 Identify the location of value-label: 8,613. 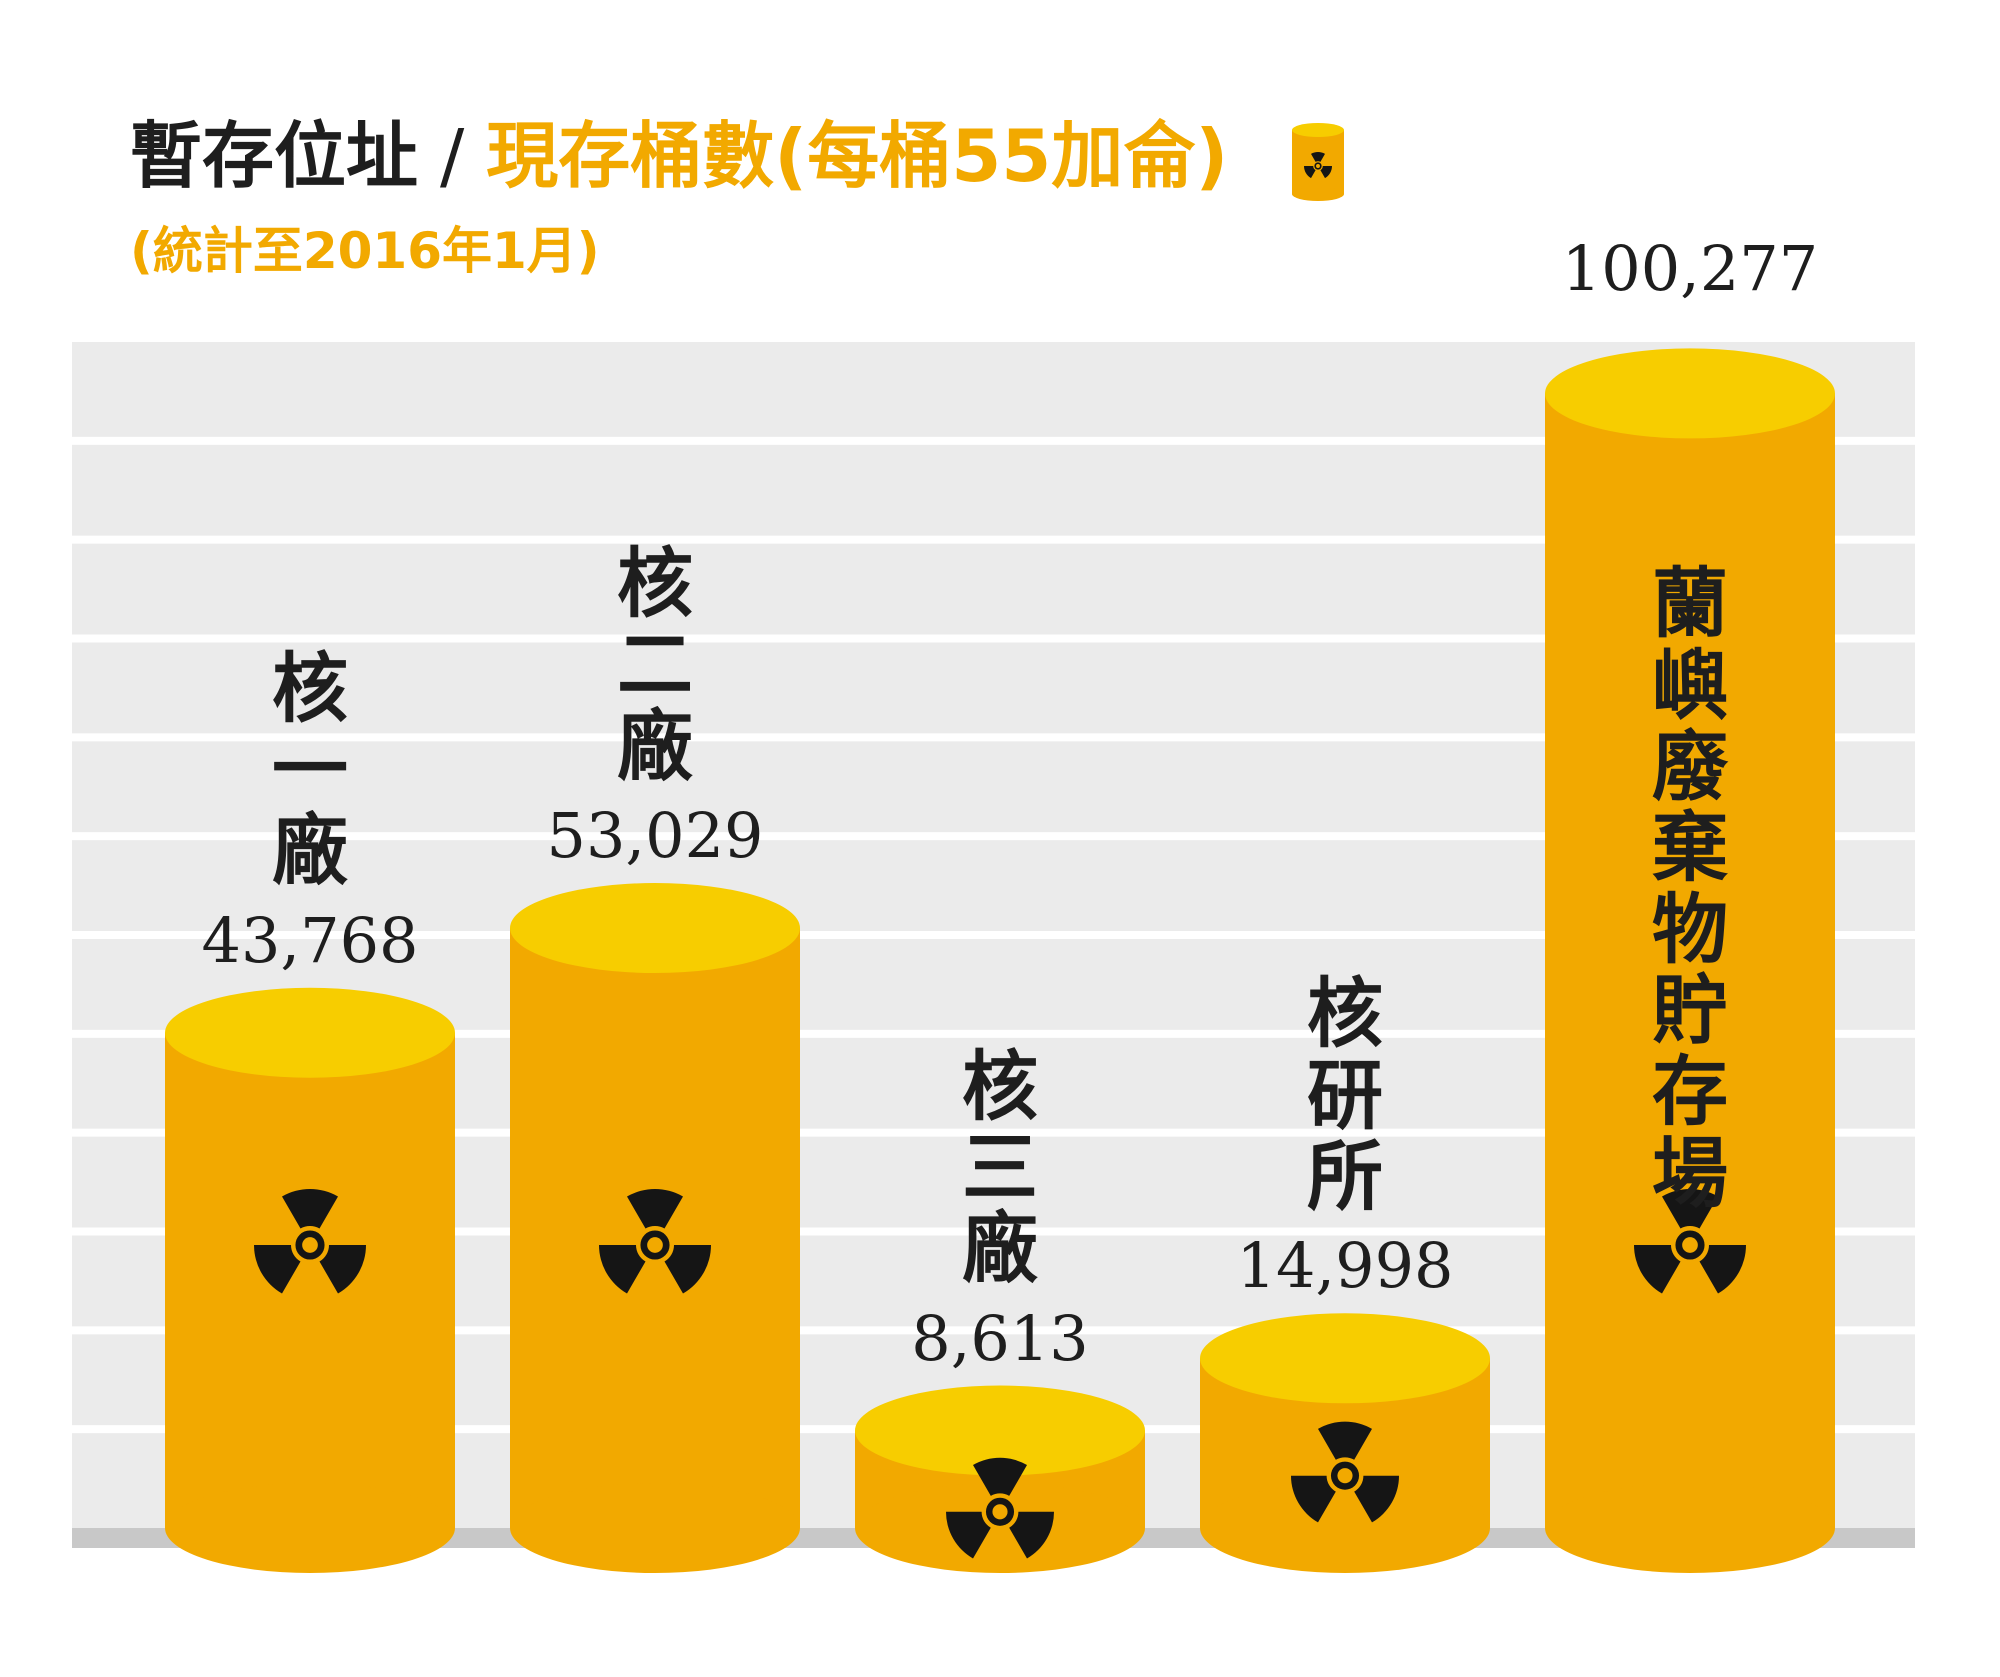
(1000, 1338).